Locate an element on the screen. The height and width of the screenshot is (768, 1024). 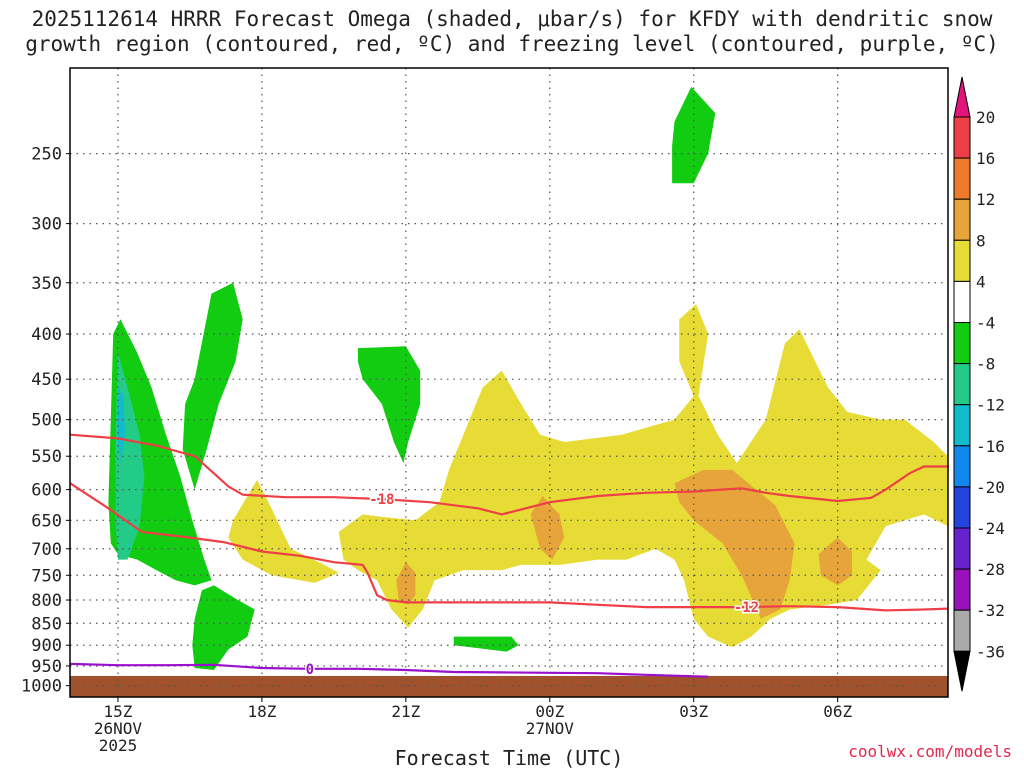
colorbar-label-2: 12 is located at coordinates (985, 199).